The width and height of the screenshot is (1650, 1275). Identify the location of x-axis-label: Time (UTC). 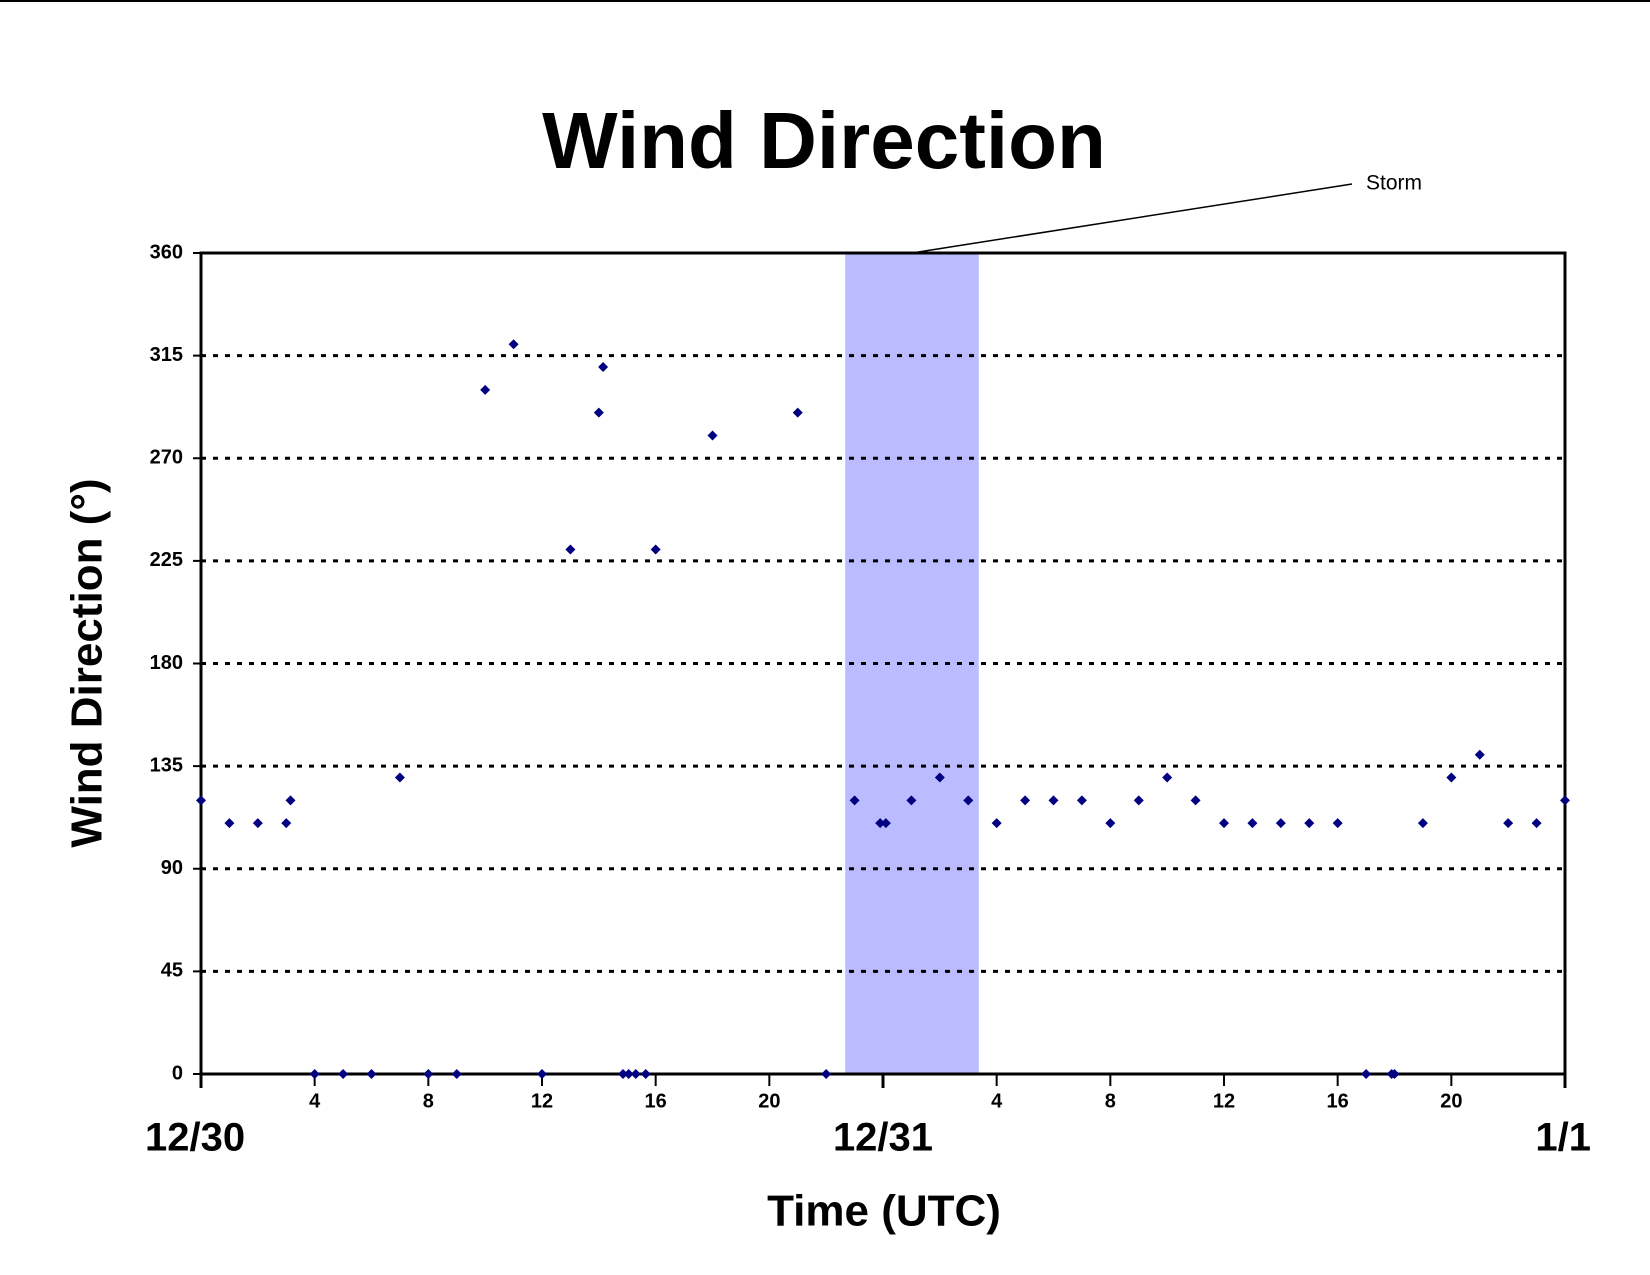
(884, 1211).